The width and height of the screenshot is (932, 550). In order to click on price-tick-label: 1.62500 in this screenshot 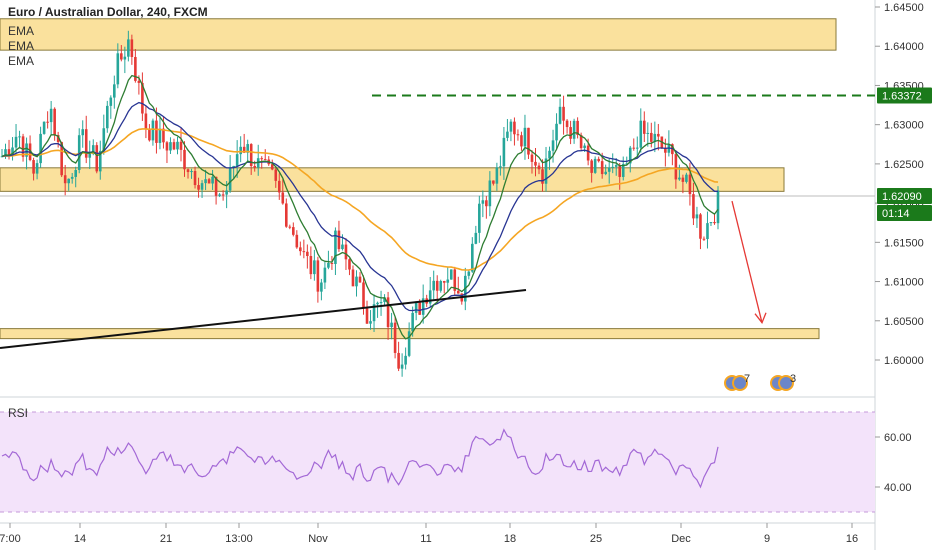, I will do `click(904, 165)`.